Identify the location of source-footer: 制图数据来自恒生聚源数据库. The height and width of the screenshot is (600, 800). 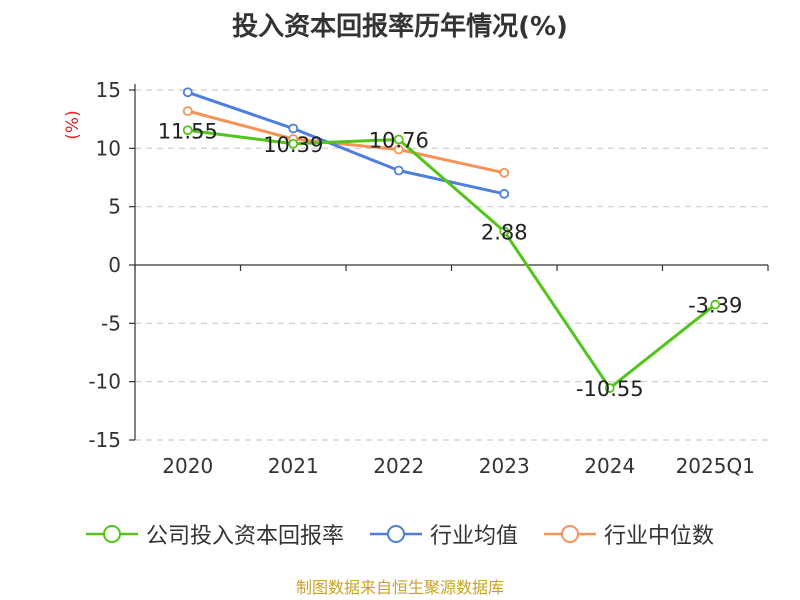
(399, 587).